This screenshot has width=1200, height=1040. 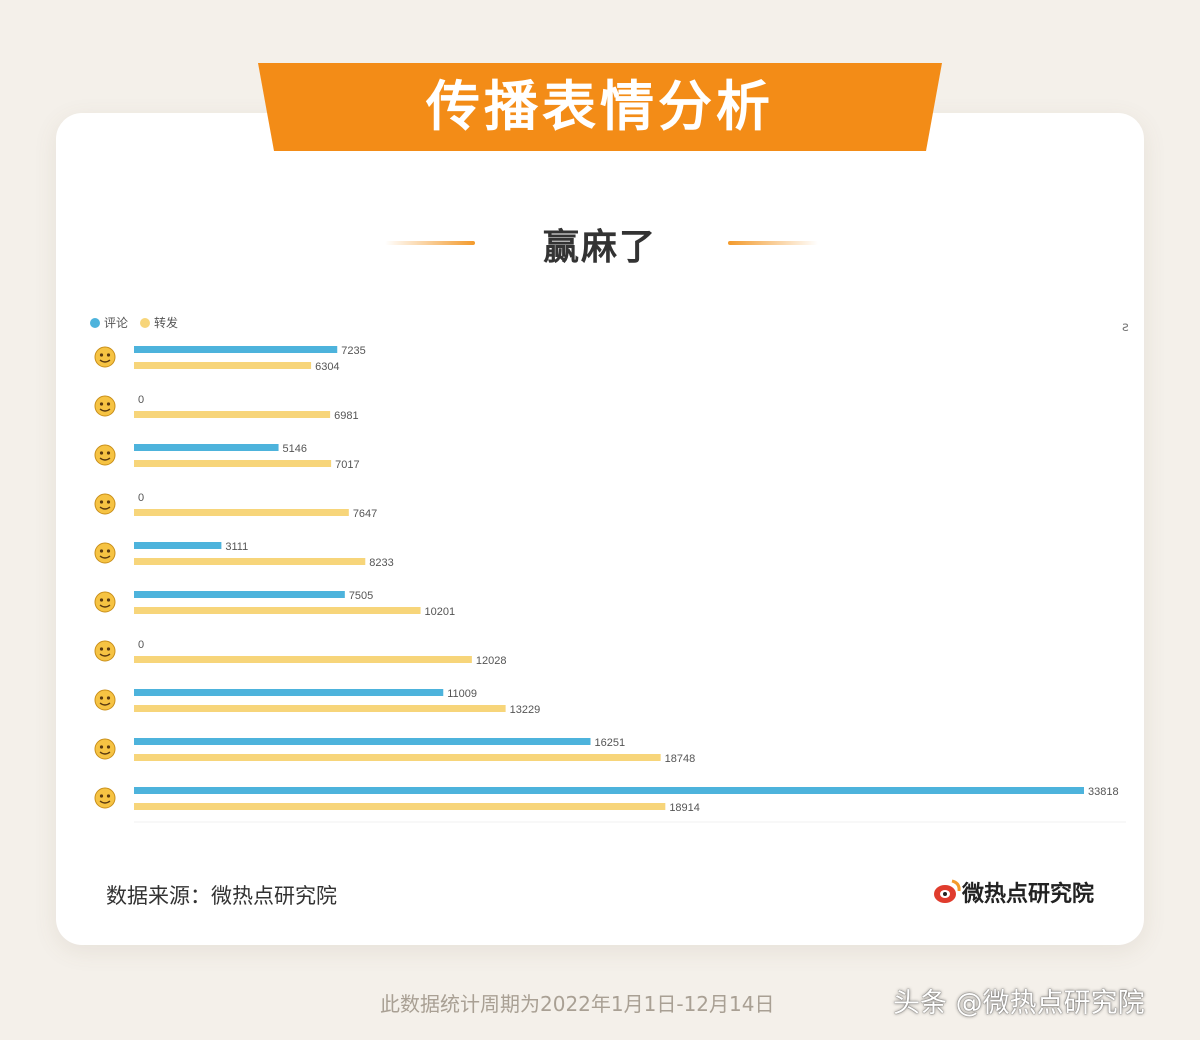 I want to click on comment-value-label: 16251, so click(x=610, y=743).